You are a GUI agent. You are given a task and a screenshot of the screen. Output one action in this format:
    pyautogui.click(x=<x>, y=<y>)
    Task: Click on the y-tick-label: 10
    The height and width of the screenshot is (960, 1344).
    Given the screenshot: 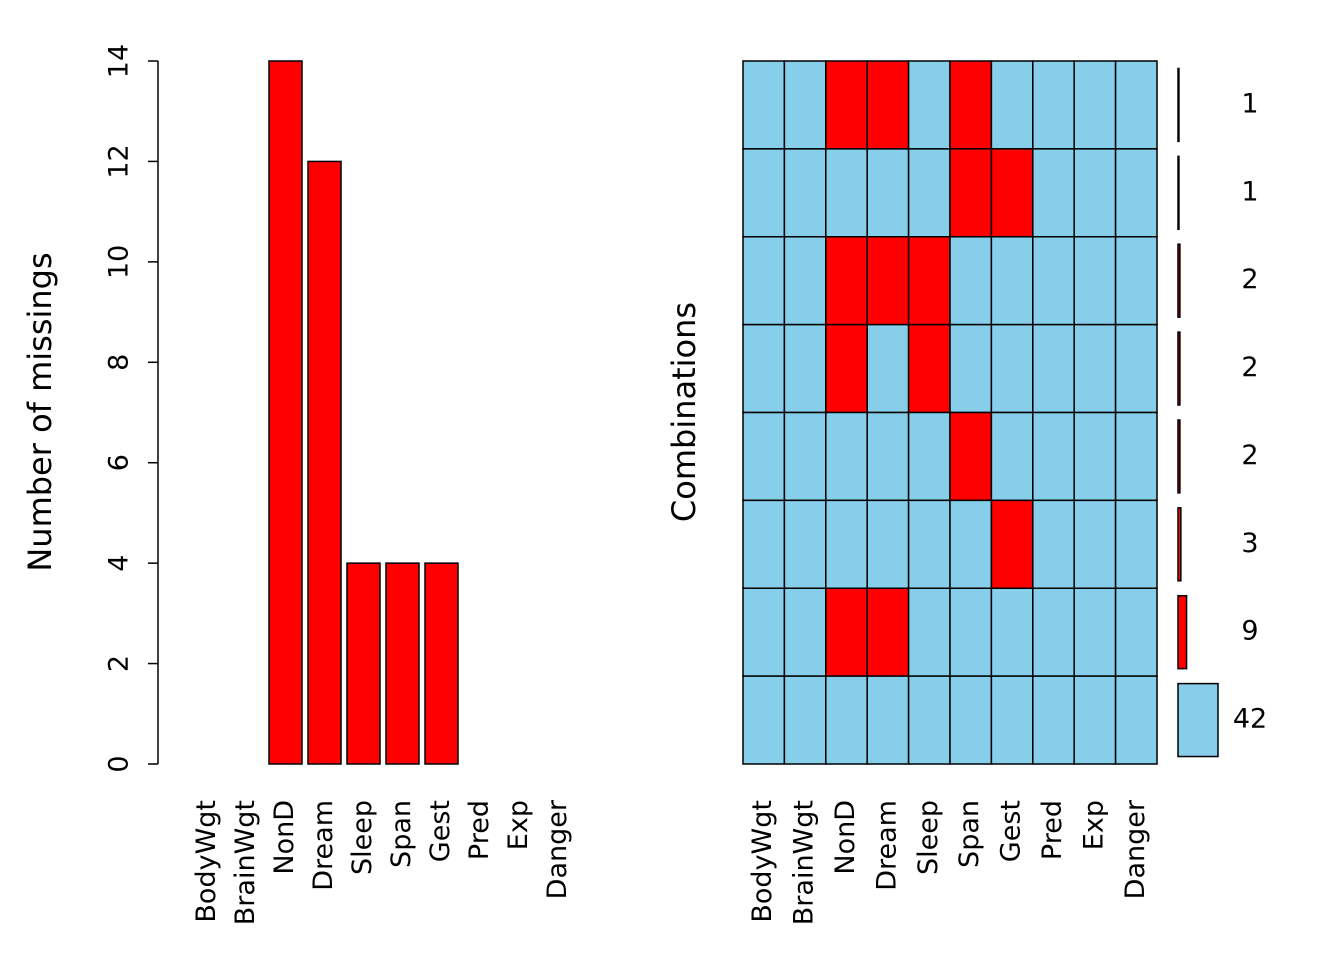 What is the action you would take?
    pyautogui.click(x=119, y=262)
    